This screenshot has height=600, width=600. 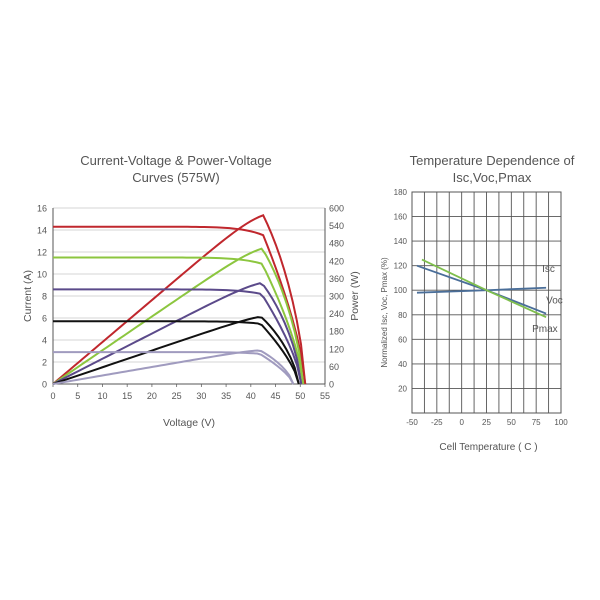 What do you see at coordinates (189, 423) in the screenshot?
I see `iv-x-axis-label: Voltage (V)` at bounding box center [189, 423].